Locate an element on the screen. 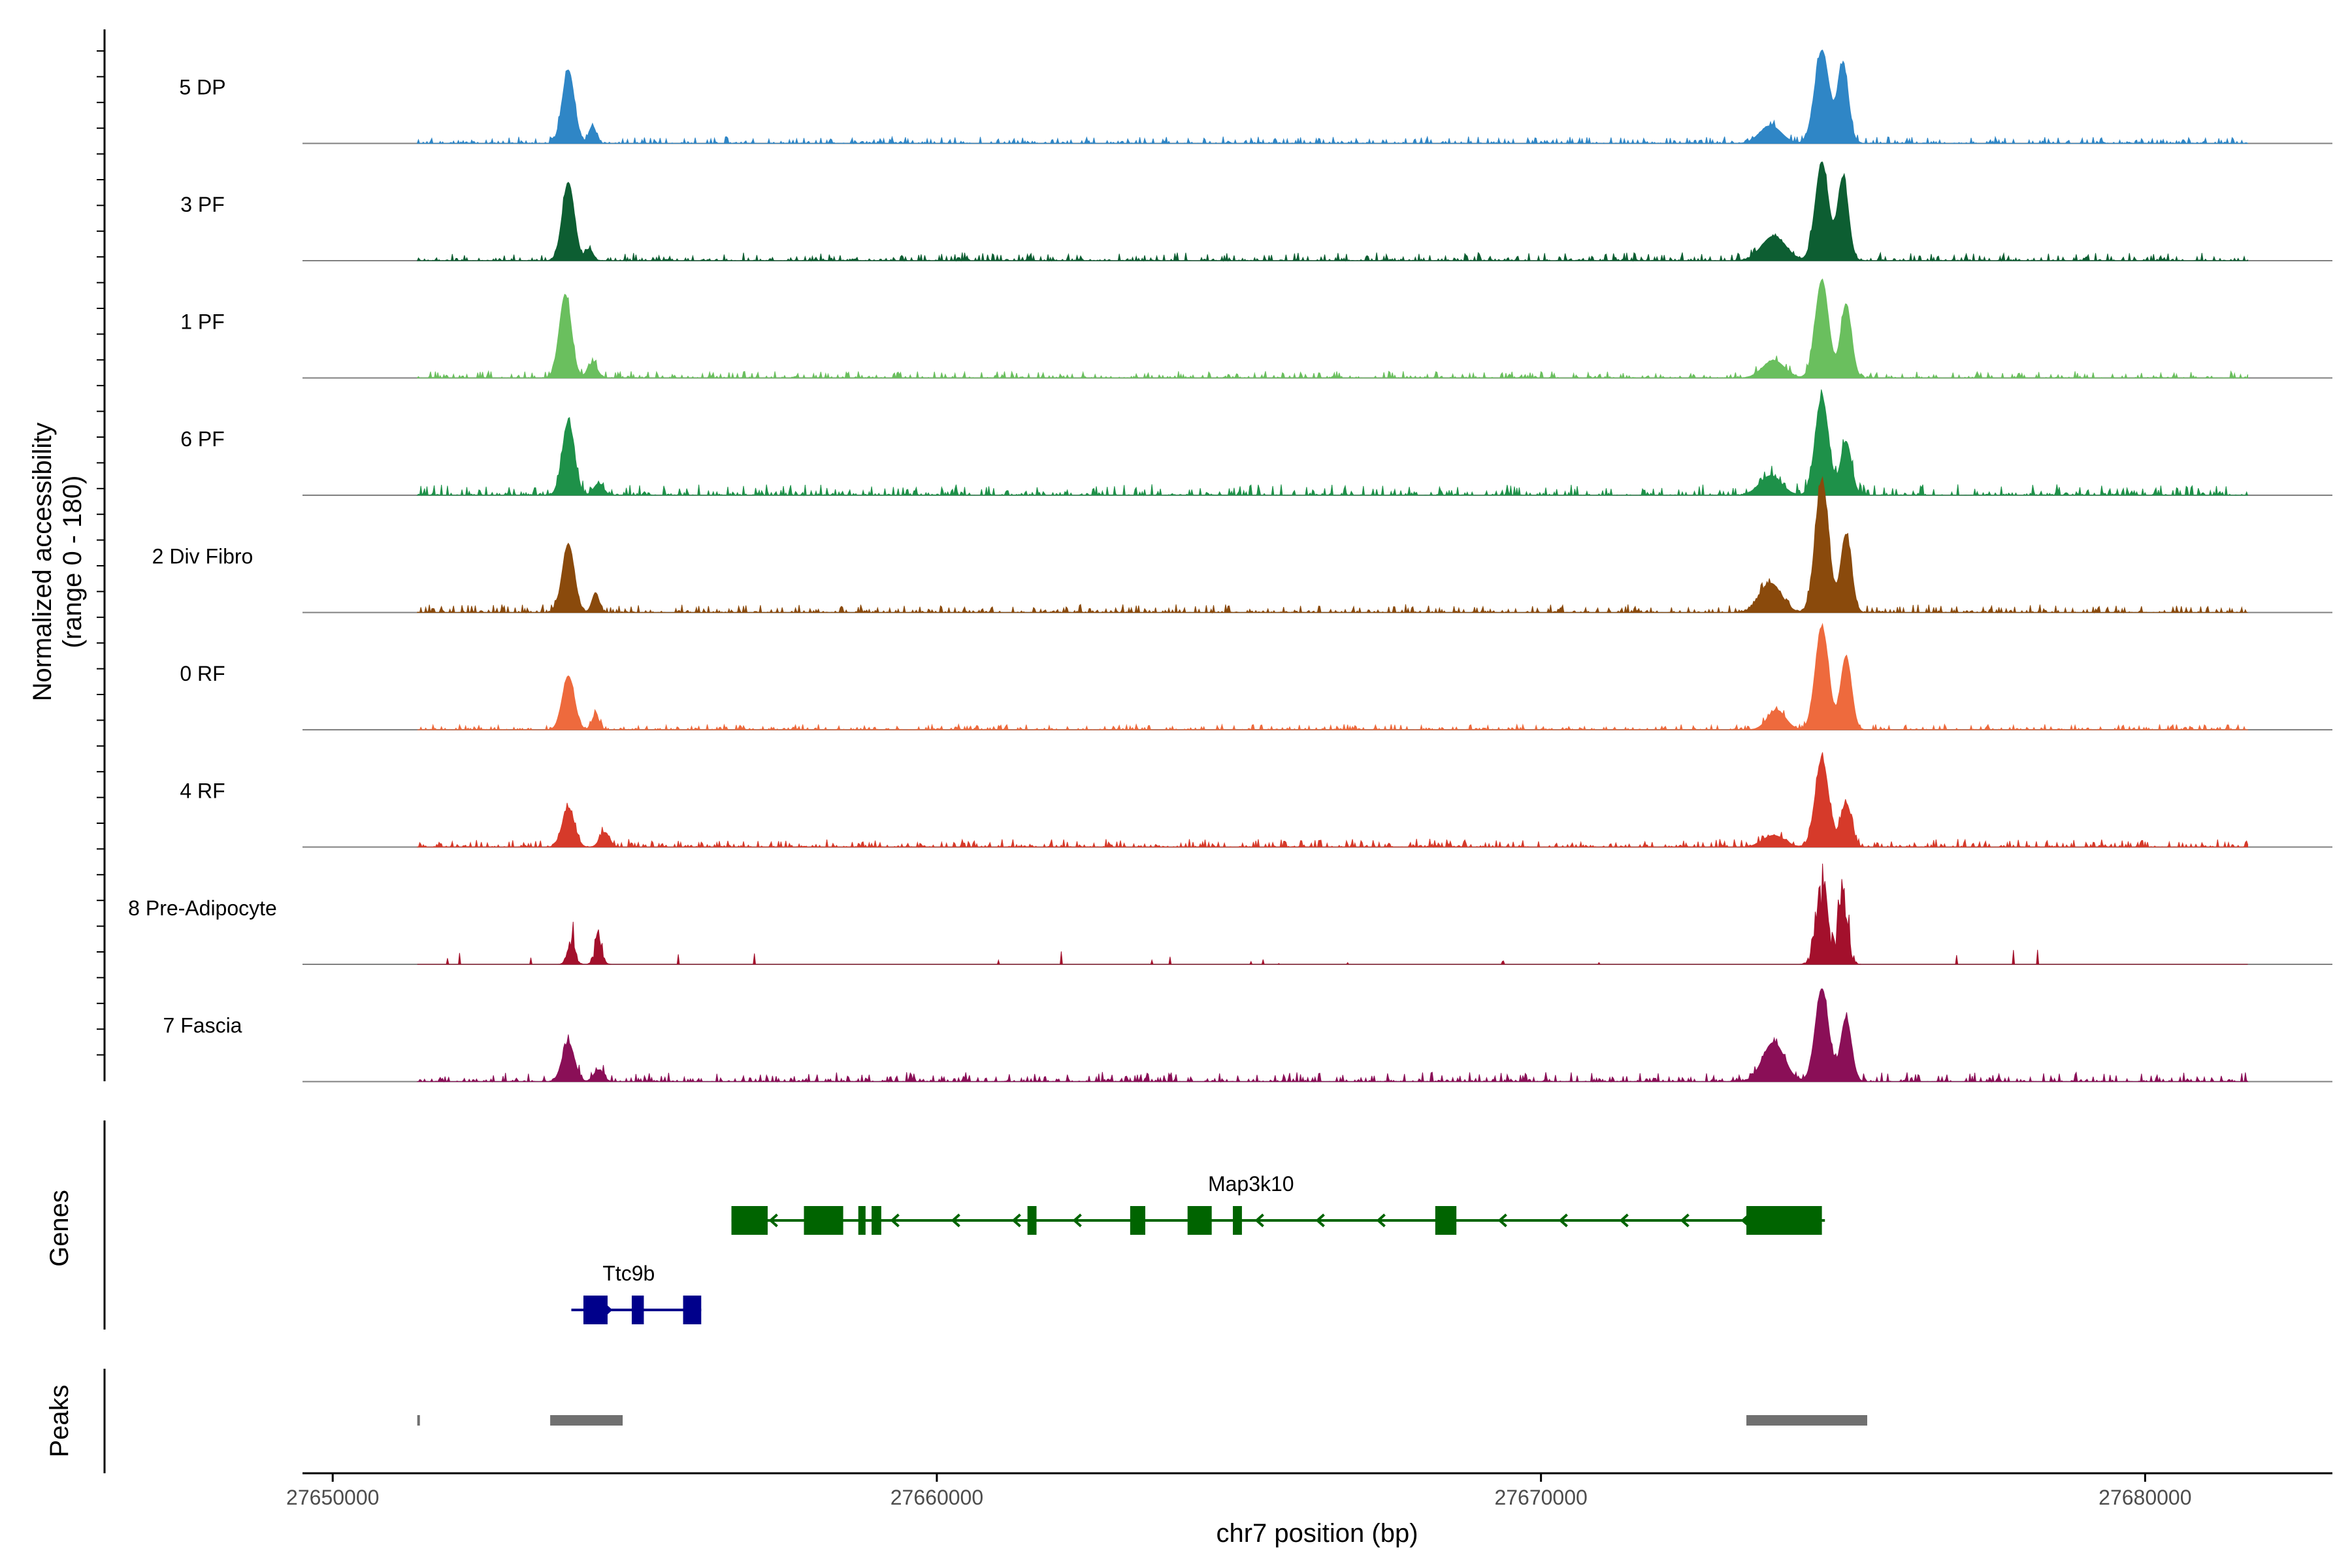 The image size is (2352, 1568). track-label: 4 RF is located at coordinates (202, 791).